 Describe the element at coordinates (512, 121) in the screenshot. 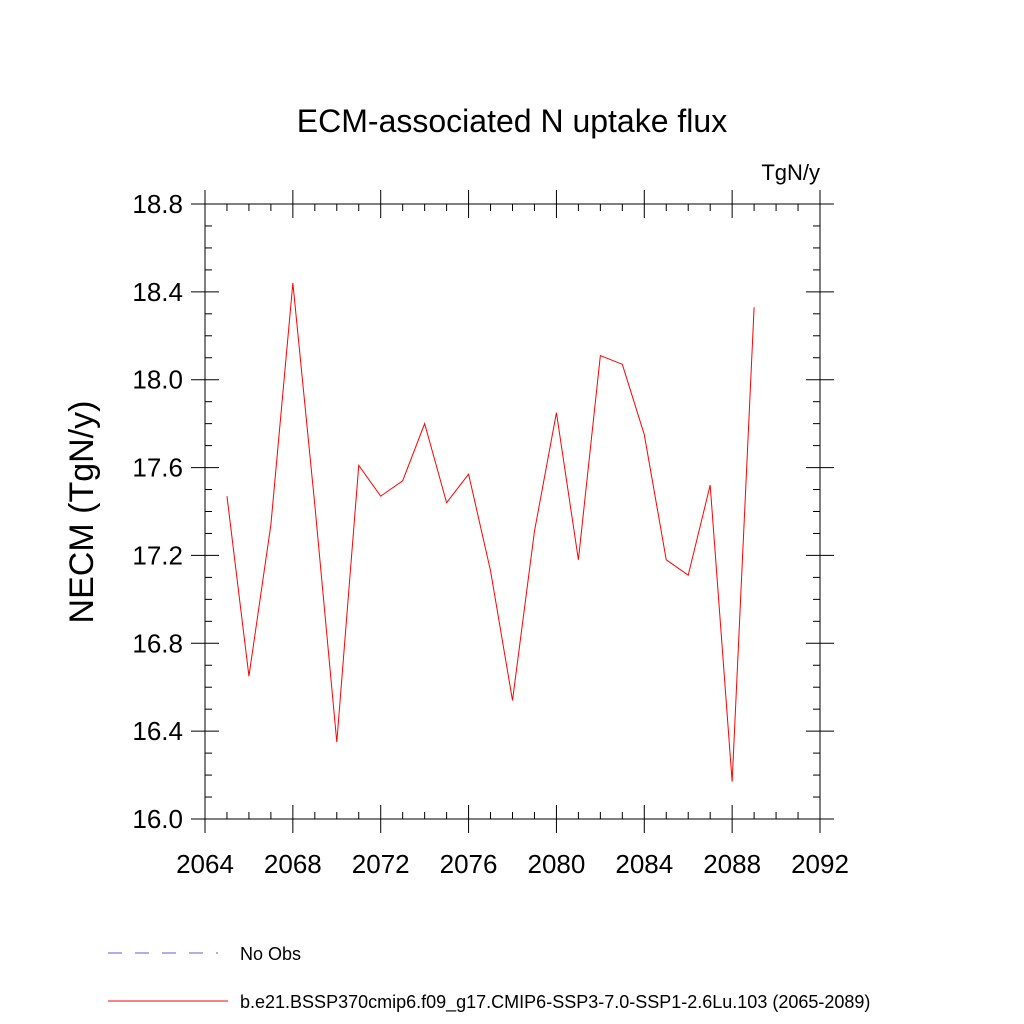

I see `chart-title: ECM-associated N uptake flux` at that location.